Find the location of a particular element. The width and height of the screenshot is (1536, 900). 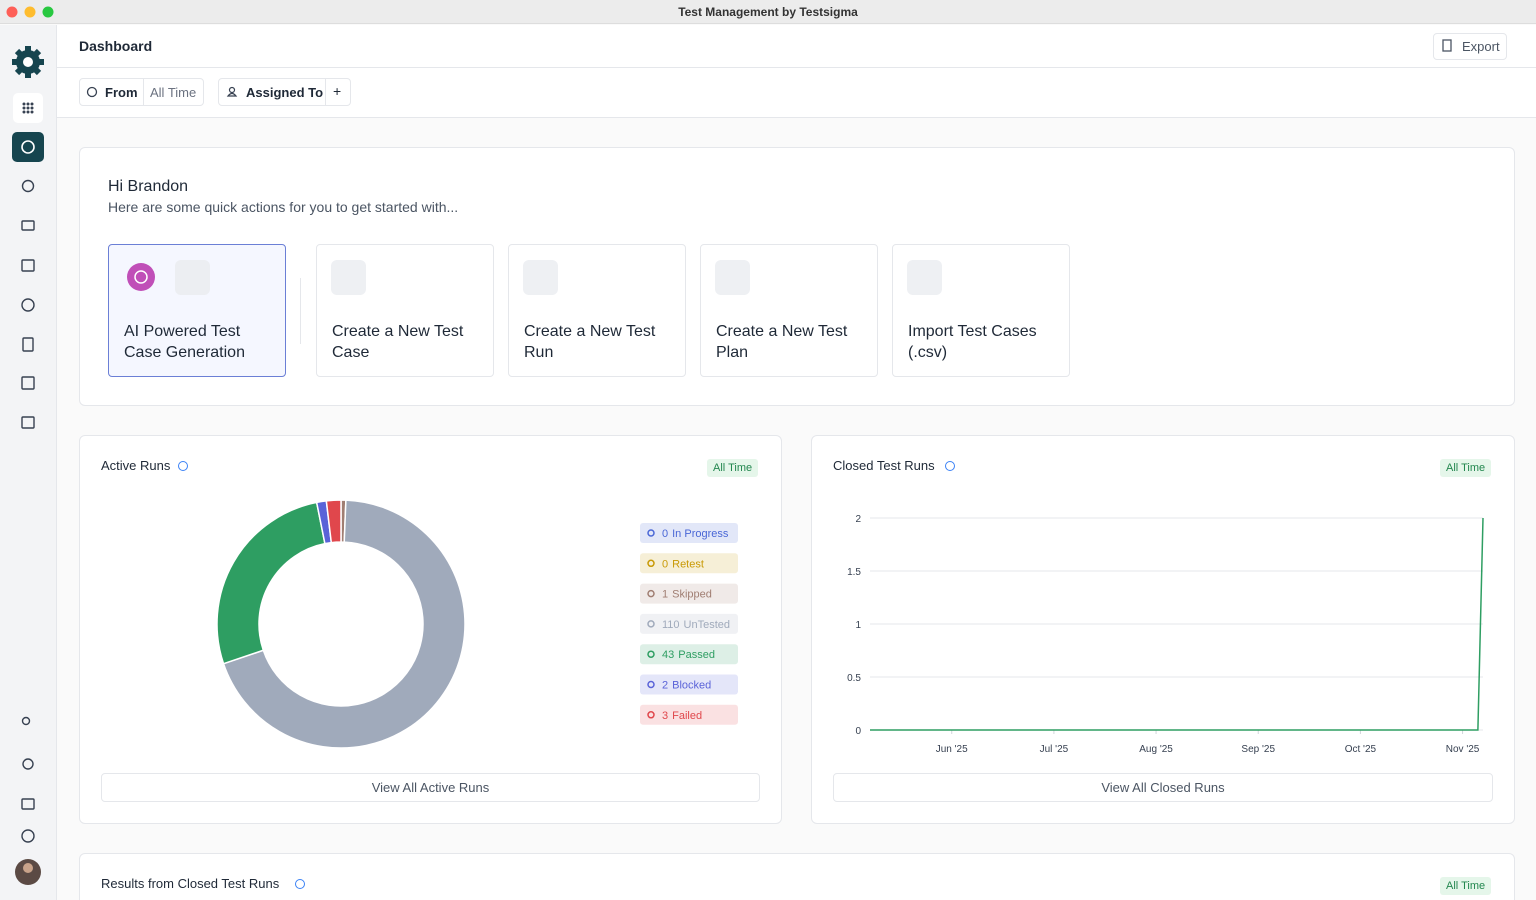

chart-title: Closed Test Runs is located at coordinates (884, 465).